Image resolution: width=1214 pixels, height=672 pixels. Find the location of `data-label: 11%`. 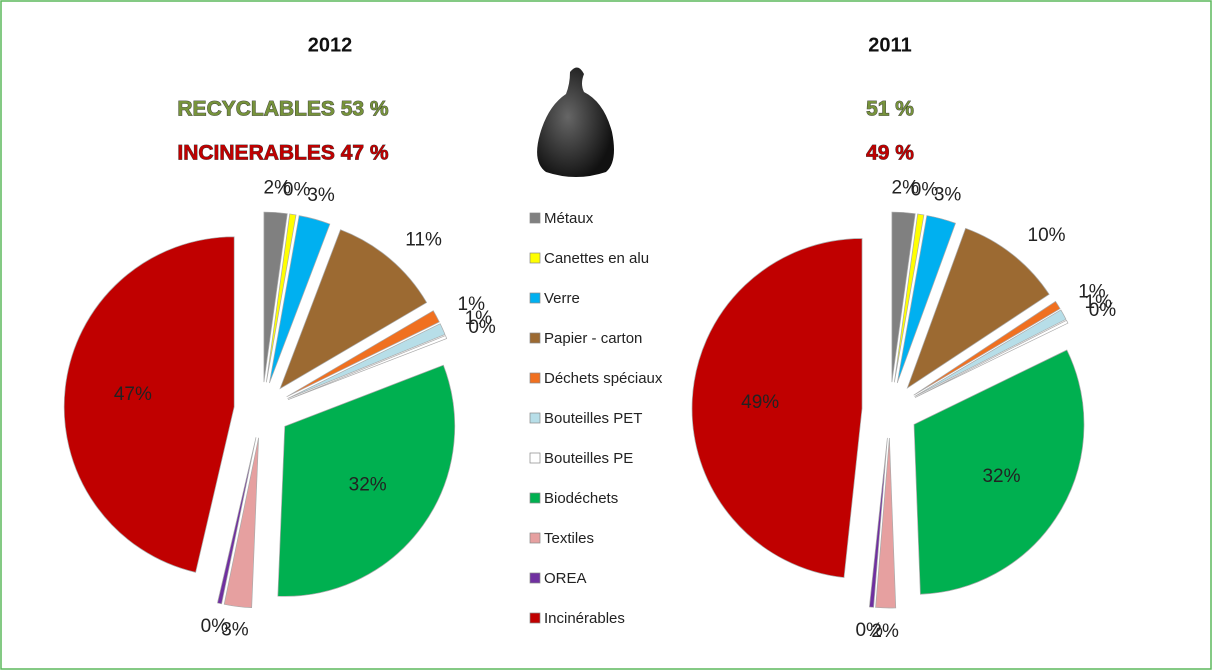

data-label: 11% is located at coordinates (423, 239).